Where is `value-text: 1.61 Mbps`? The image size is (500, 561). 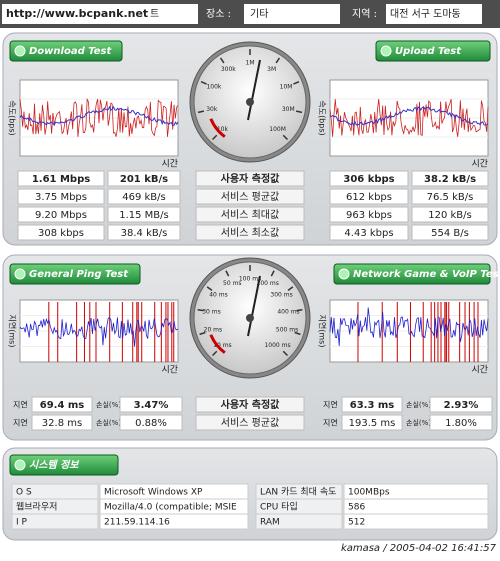 value-text: 1.61 Mbps is located at coordinates (61, 179).